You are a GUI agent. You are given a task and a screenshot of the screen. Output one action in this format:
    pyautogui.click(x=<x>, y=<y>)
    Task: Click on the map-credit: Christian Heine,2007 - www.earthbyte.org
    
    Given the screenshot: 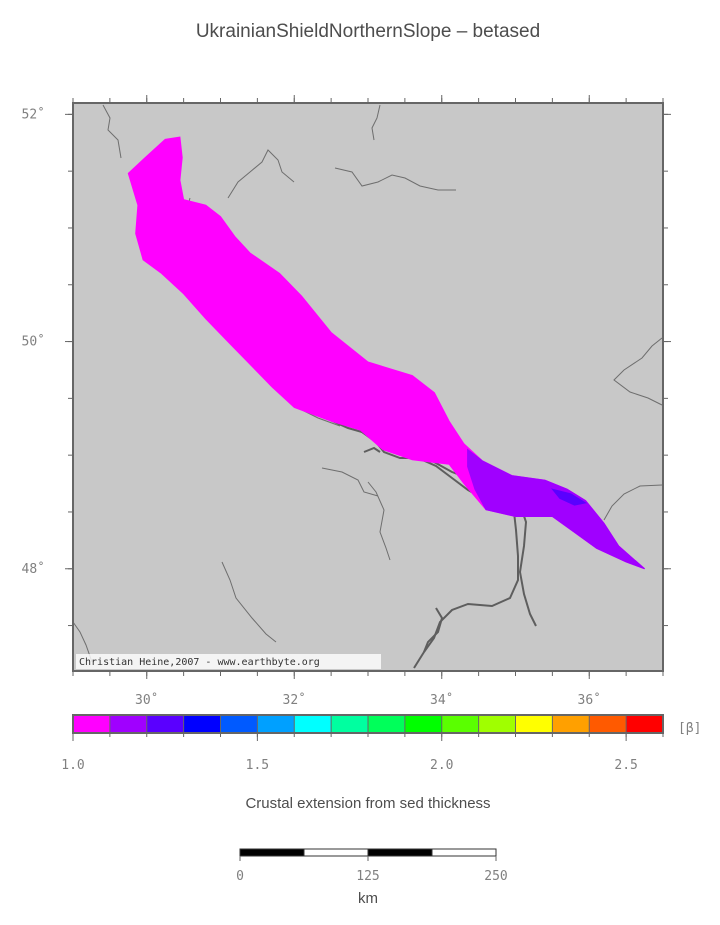 What is the action you would take?
    pyautogui.click(x=199, y=662)
    